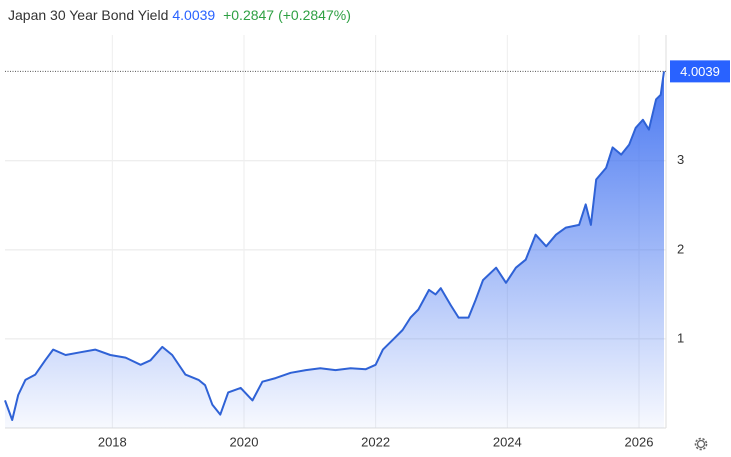 This screenshot has width=731, height=457. Describe the element at coordinates (680, 159) in the screenshot. I see `y-tick-label: 3` at that location.